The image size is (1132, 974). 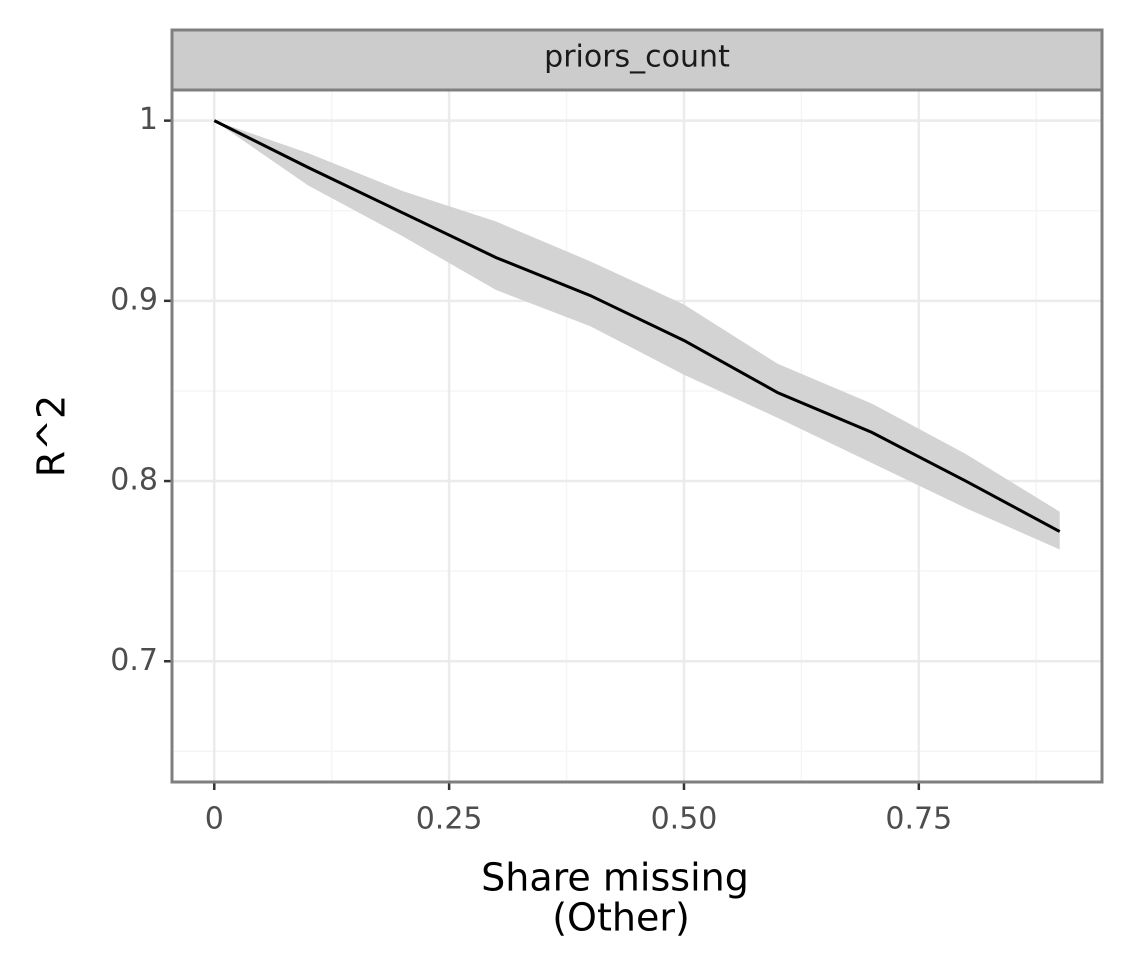 What do you see at coordinates (615, 878) in the screenshot?
I see `x-axis-label: Share missing` at bounding box center [615, 878].